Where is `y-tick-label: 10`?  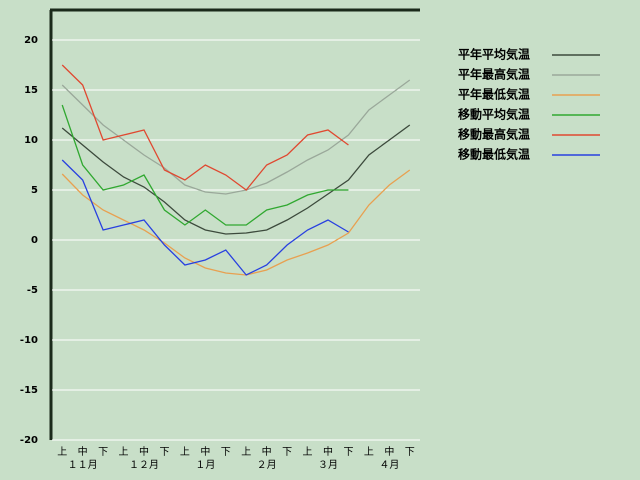
y-tick-label: 10 is located at coordinates (31, 140).